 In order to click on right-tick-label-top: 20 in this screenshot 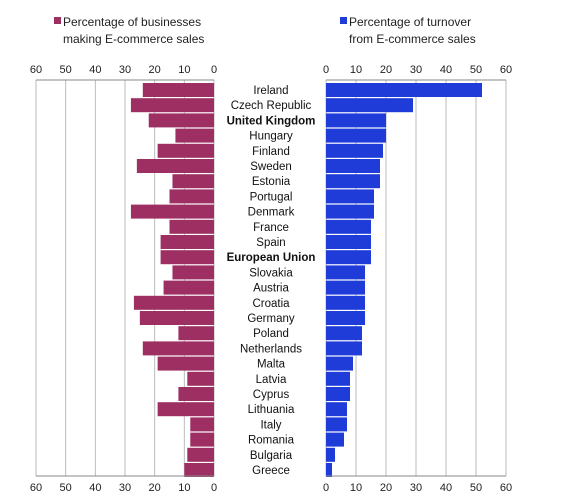, I will do `click(386, 70)`.